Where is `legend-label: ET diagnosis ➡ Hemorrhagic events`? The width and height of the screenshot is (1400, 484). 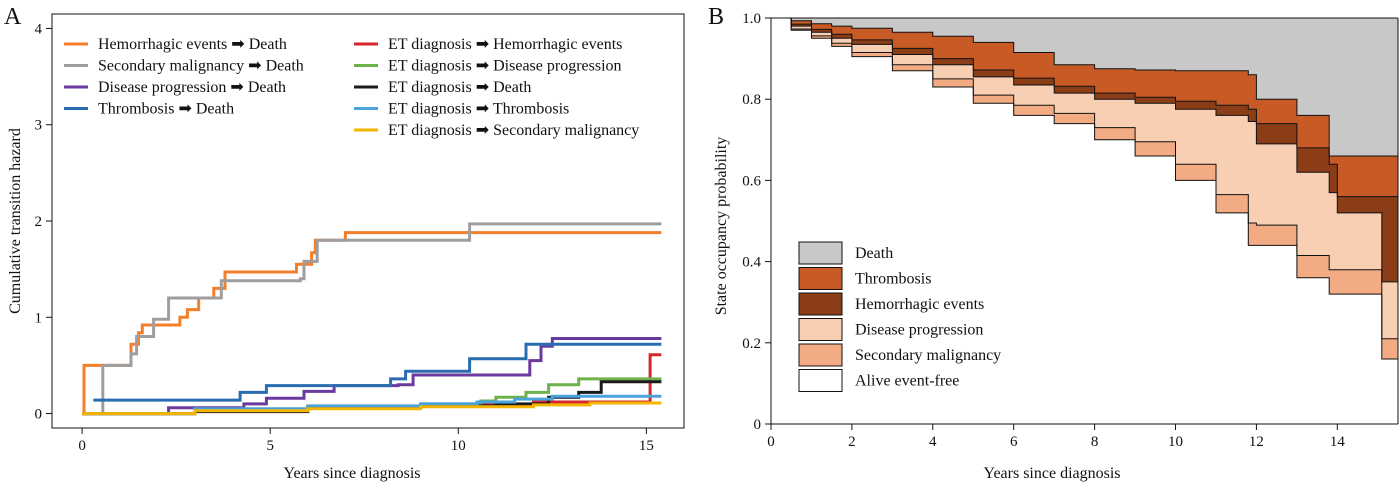 legend-label: ET diagnosis ➡ Hemorrhagic events is located at coordinates (505, 43).